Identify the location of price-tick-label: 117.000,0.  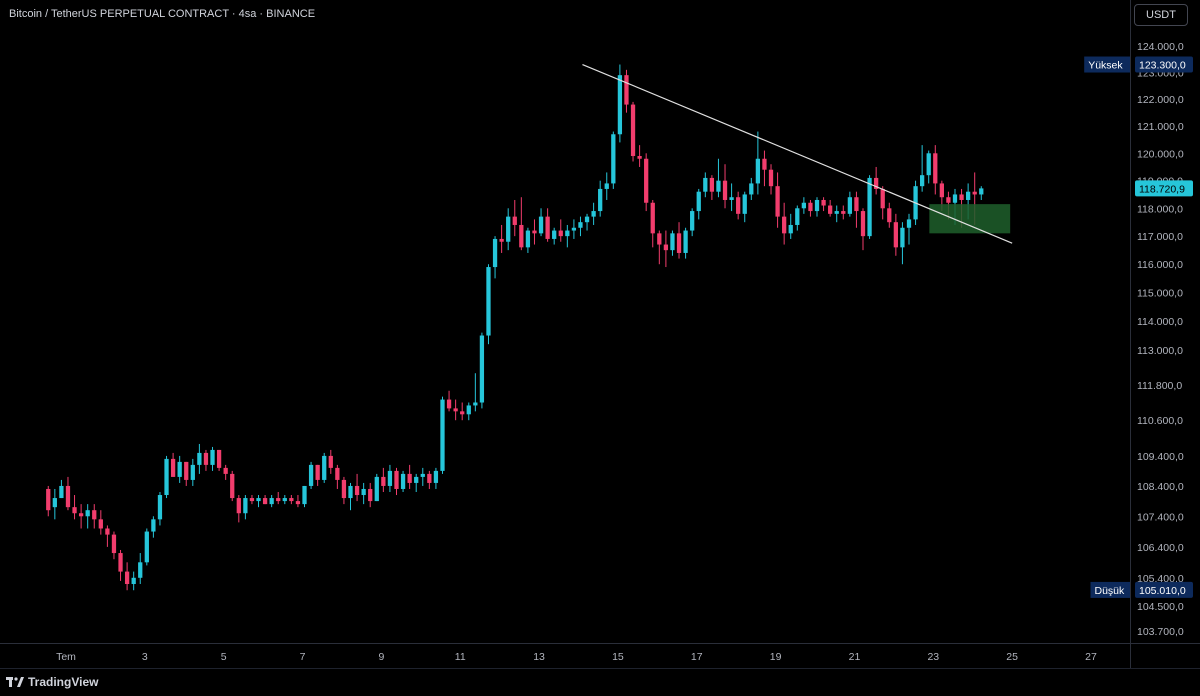
(1160, 237).